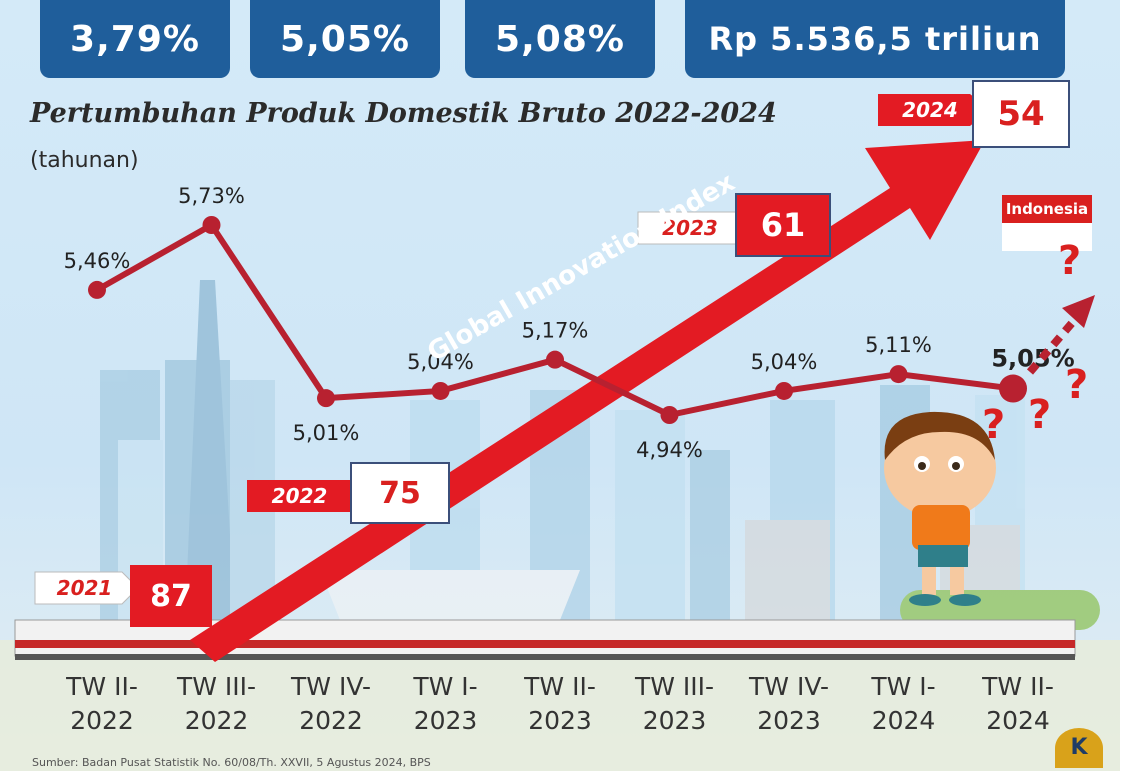 This screenshot has height=771, width=1140. Describe the element at coordinates (930, 110) in the screenshot. I see `gii-year-2024: 2024` at that location.